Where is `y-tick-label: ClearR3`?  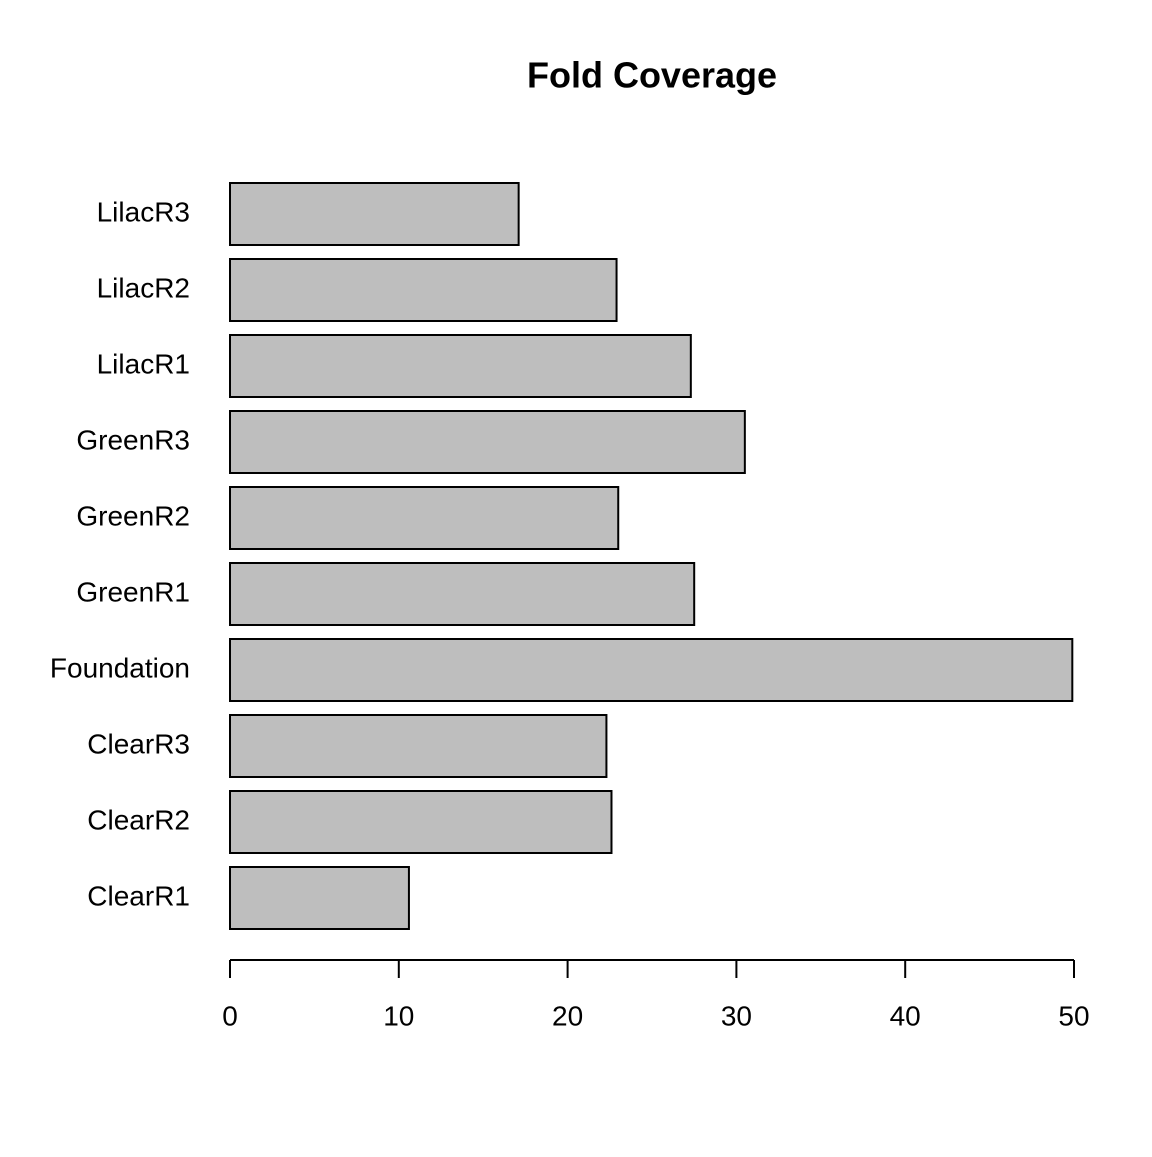
y-tick-label: ClearR3 is located at coordinates (138, 743).